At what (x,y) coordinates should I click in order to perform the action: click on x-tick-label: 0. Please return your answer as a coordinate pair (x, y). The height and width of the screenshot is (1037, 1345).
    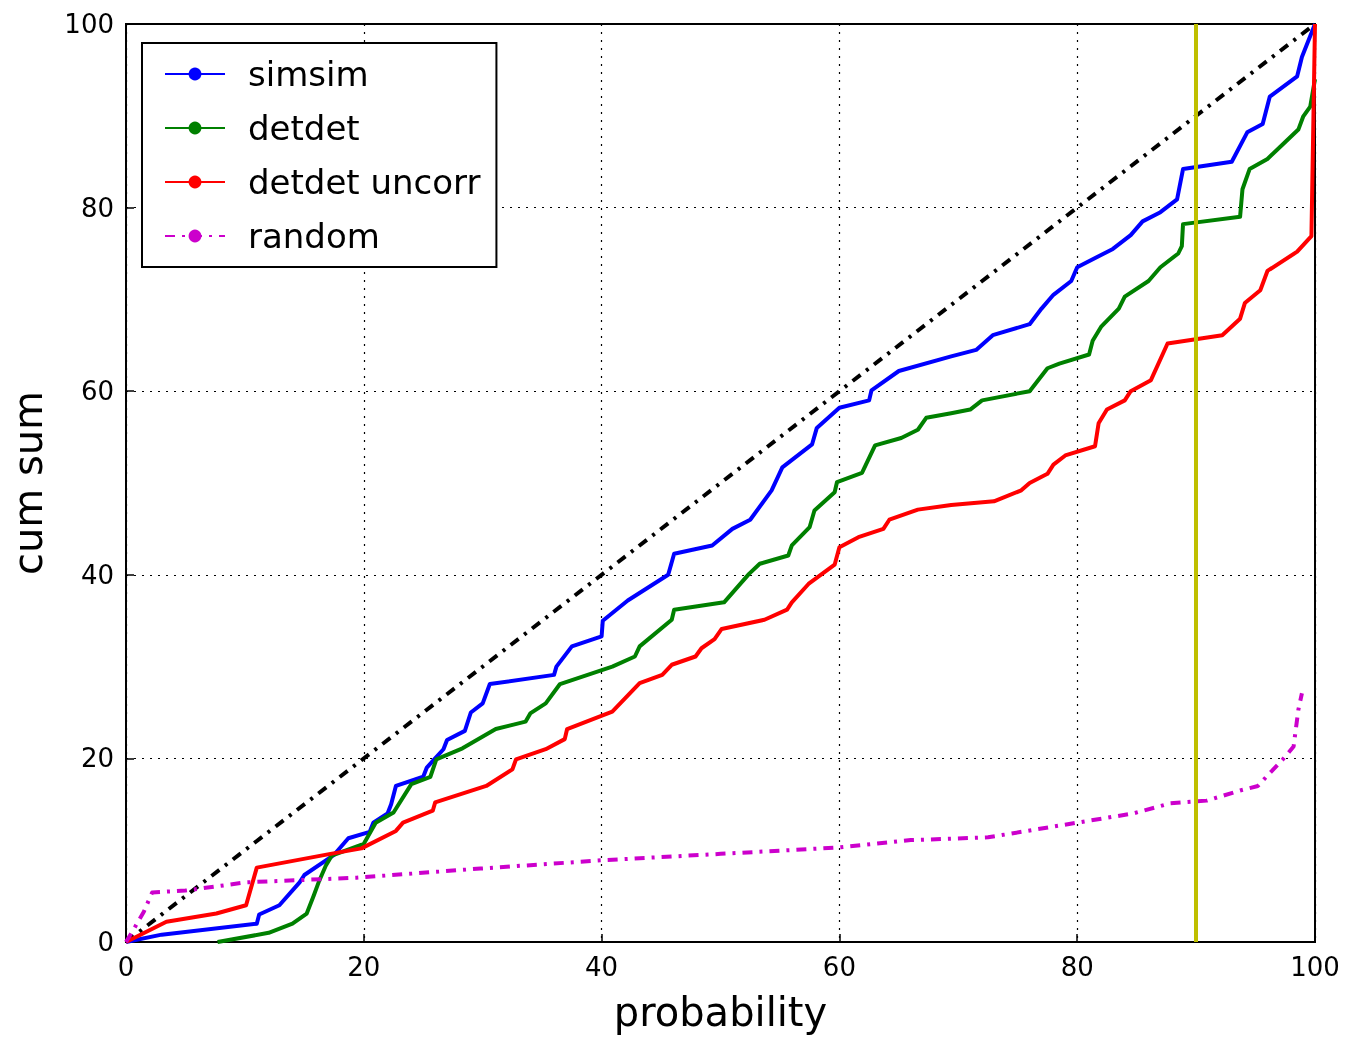
    Looking at the image, I should click on (126, 967).